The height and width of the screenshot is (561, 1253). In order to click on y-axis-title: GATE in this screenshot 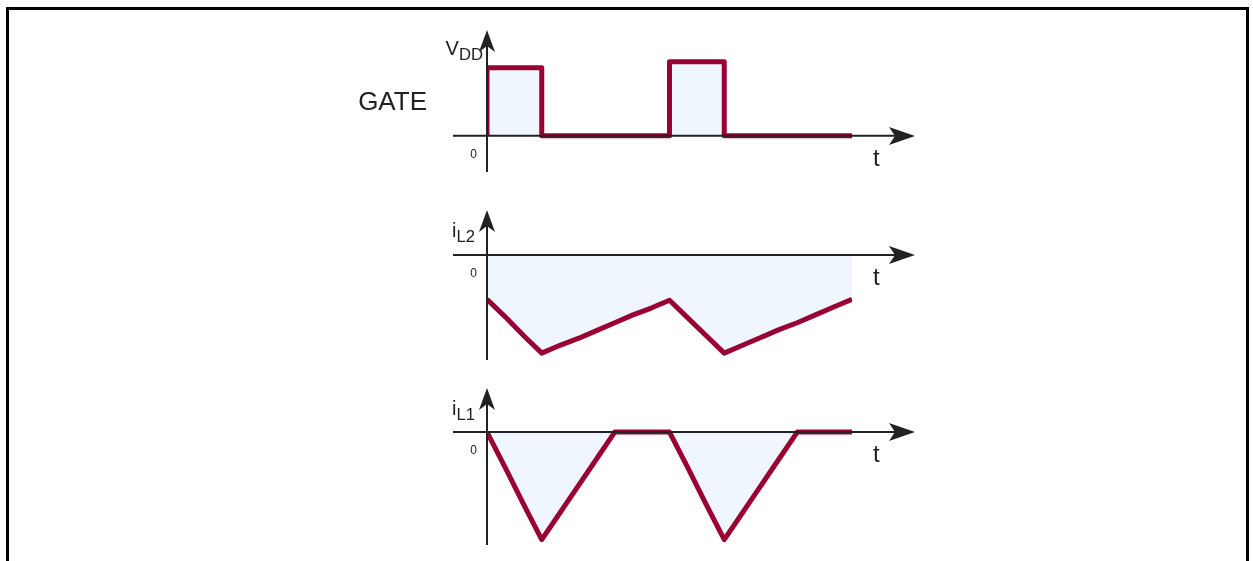, I will do `click(392, 101)`.